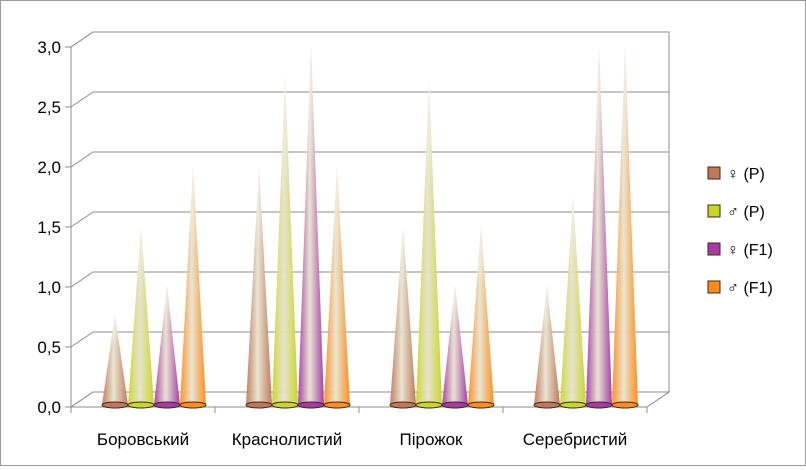  Describe the element at coordinates (750, 250) in the screenshot. I see `legend-label: ♀ (F1)` at that location.